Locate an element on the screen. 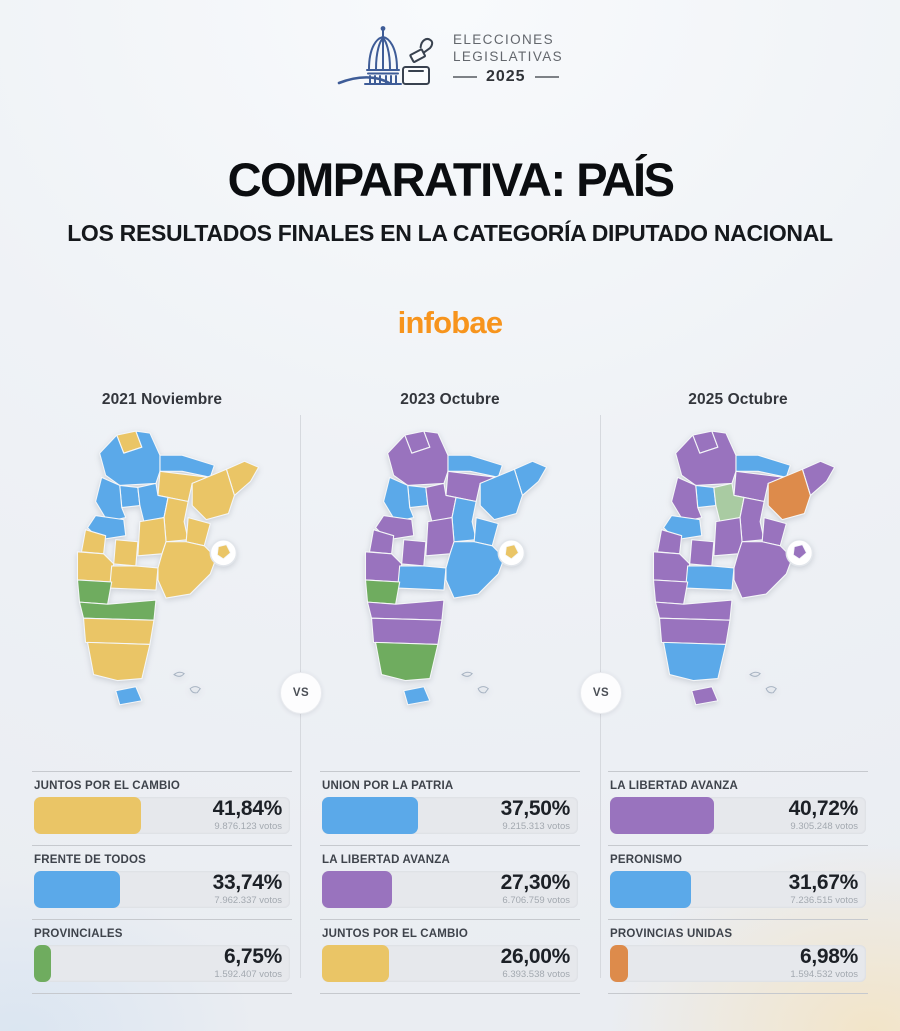 This screenshot has width=900, height=1031. percent-value: 41,84% is located at coordinates (247, 808).